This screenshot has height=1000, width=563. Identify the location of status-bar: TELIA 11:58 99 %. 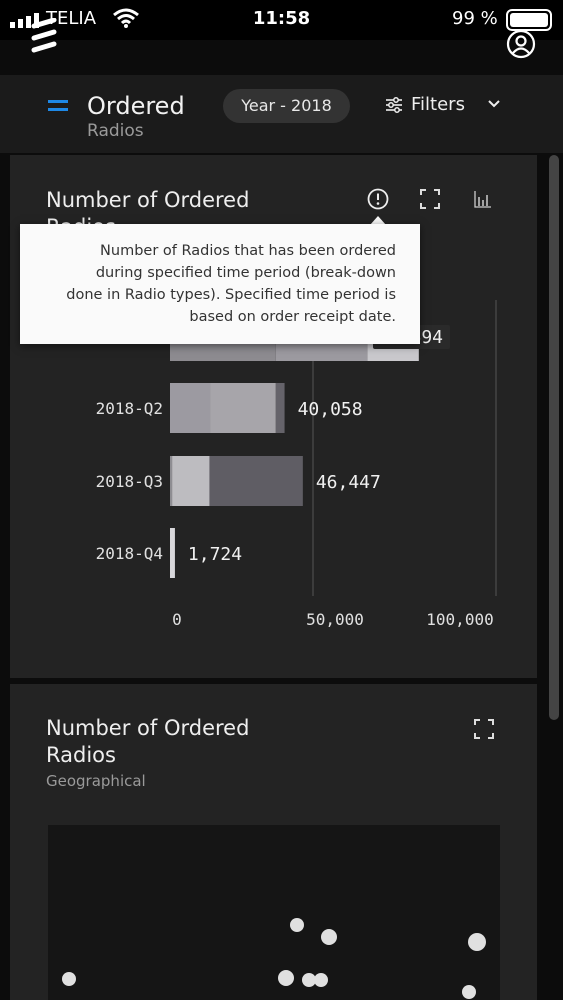
(281, 20).